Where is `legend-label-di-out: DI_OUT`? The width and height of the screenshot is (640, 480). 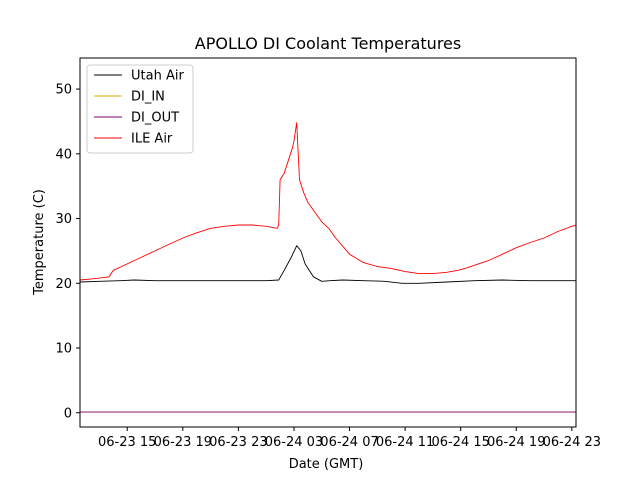 legend-label-di-out: DI_OUT is located at coordinates (155, 118).